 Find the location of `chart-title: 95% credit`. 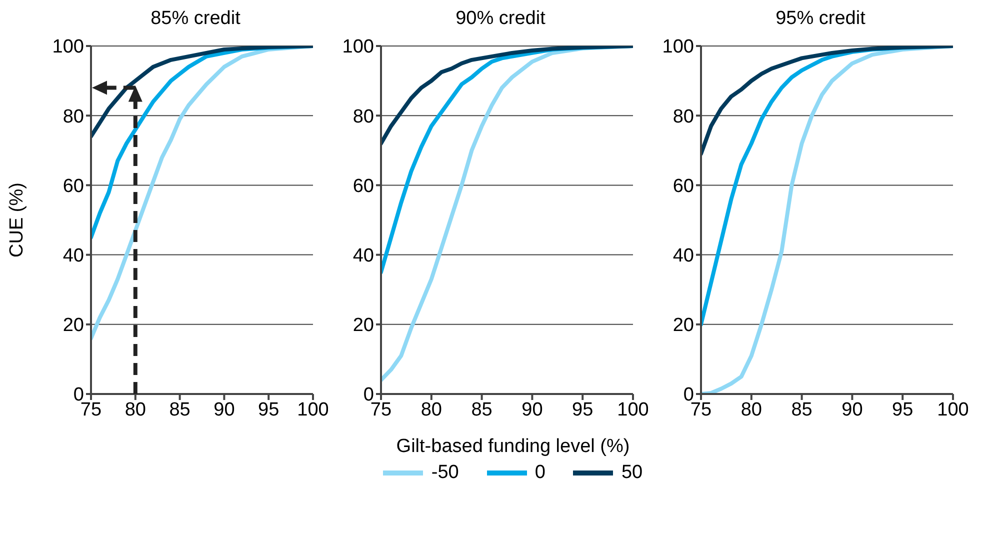

chart-title: 95% credit is located at coordinates (820, 19).